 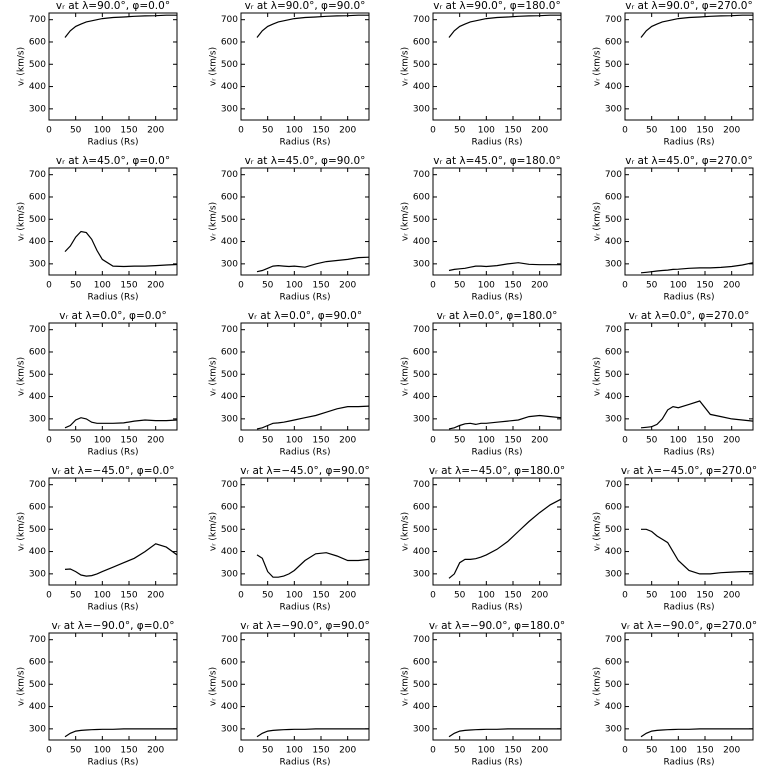 What do you see at coordinates (689, 316) in the screenshot?
I see `panel-title: vᵣ at λ=0.0°, φ=270.0°` at bounding box center [689, 316].